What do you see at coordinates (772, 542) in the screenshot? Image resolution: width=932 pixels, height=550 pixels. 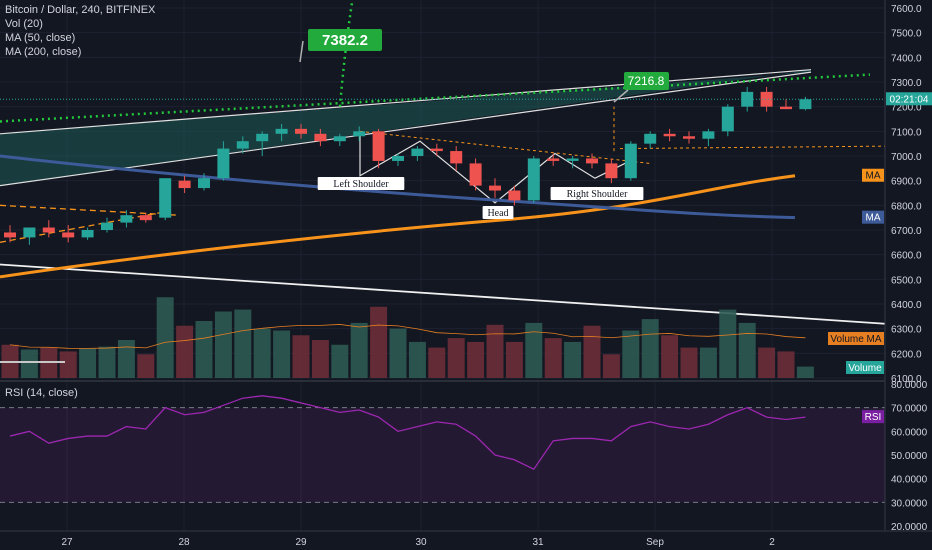 I see `time-tick-label: 2` at bounding box center [772, 542].